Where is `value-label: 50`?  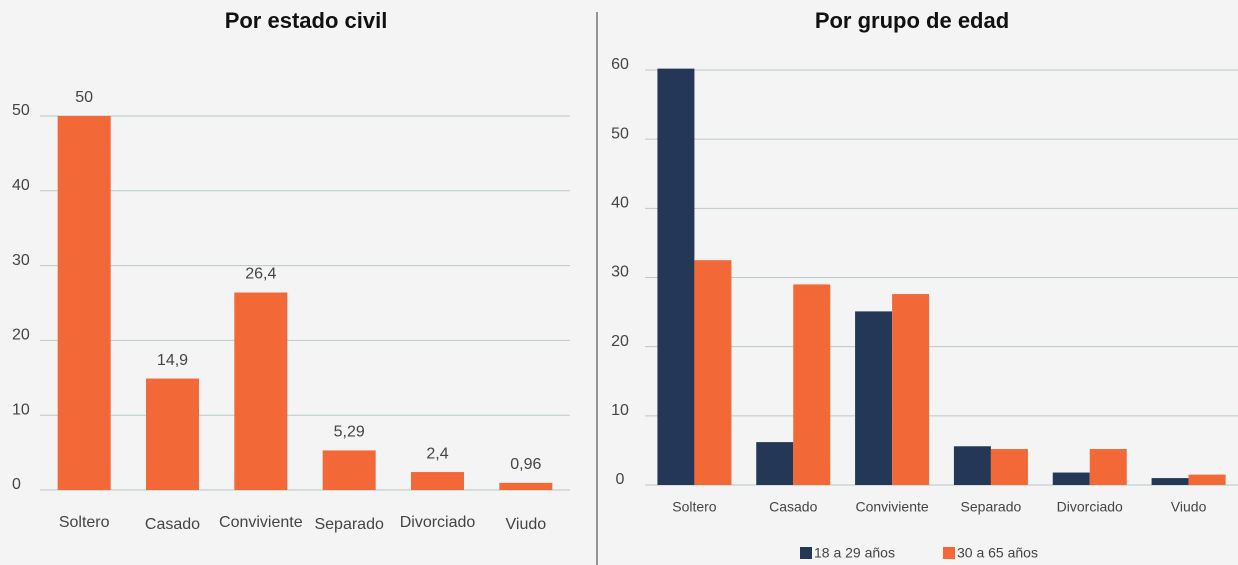 value-label: 50 is located at coordinates (84, 97).